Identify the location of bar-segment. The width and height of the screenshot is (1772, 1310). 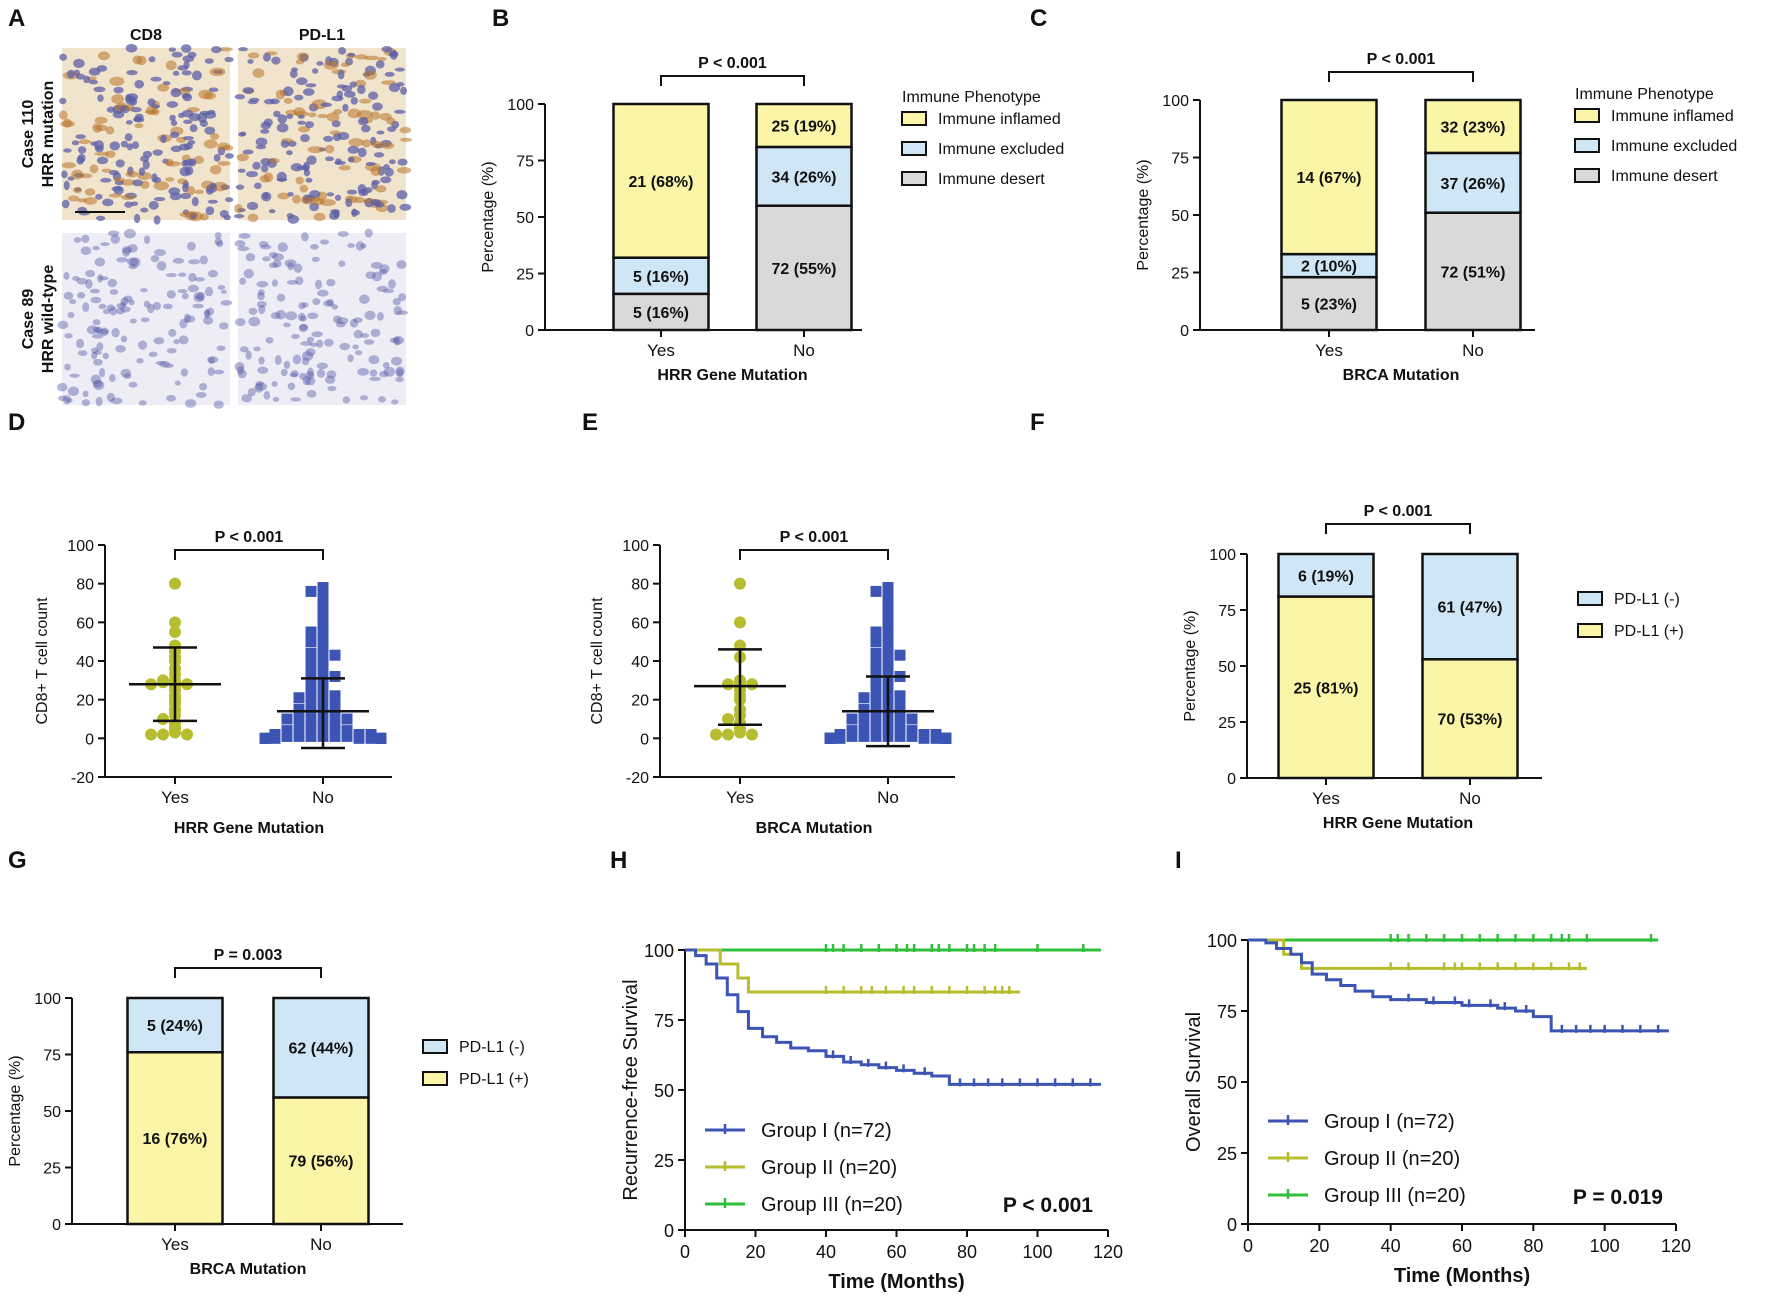
(321, 1047).